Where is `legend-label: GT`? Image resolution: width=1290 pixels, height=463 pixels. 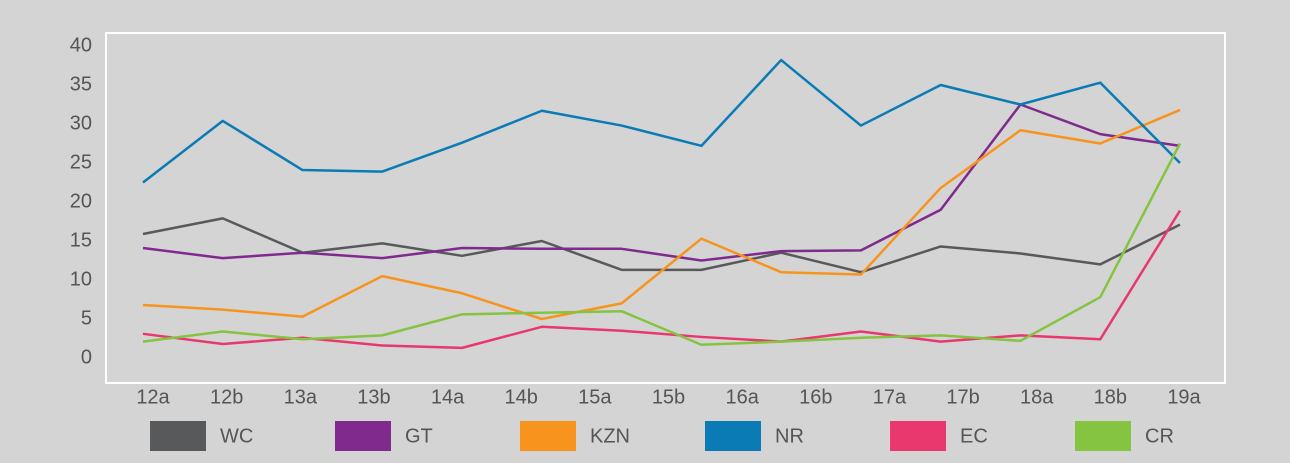
legend-label: GT is located at coordinates (419, 436).